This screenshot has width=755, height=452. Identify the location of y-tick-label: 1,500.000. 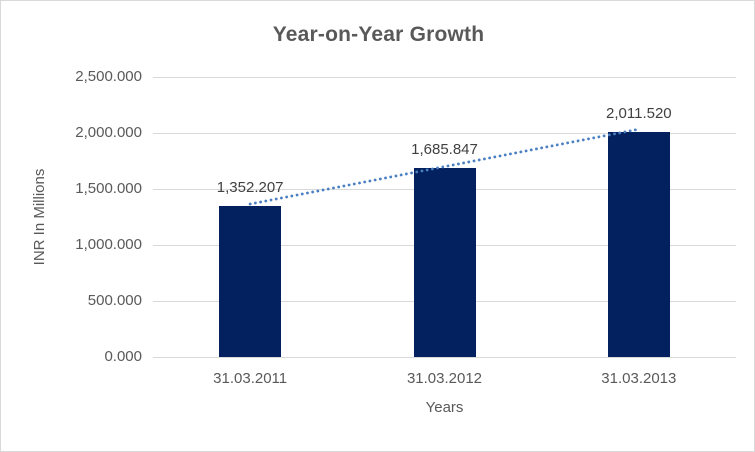
(108, 188).